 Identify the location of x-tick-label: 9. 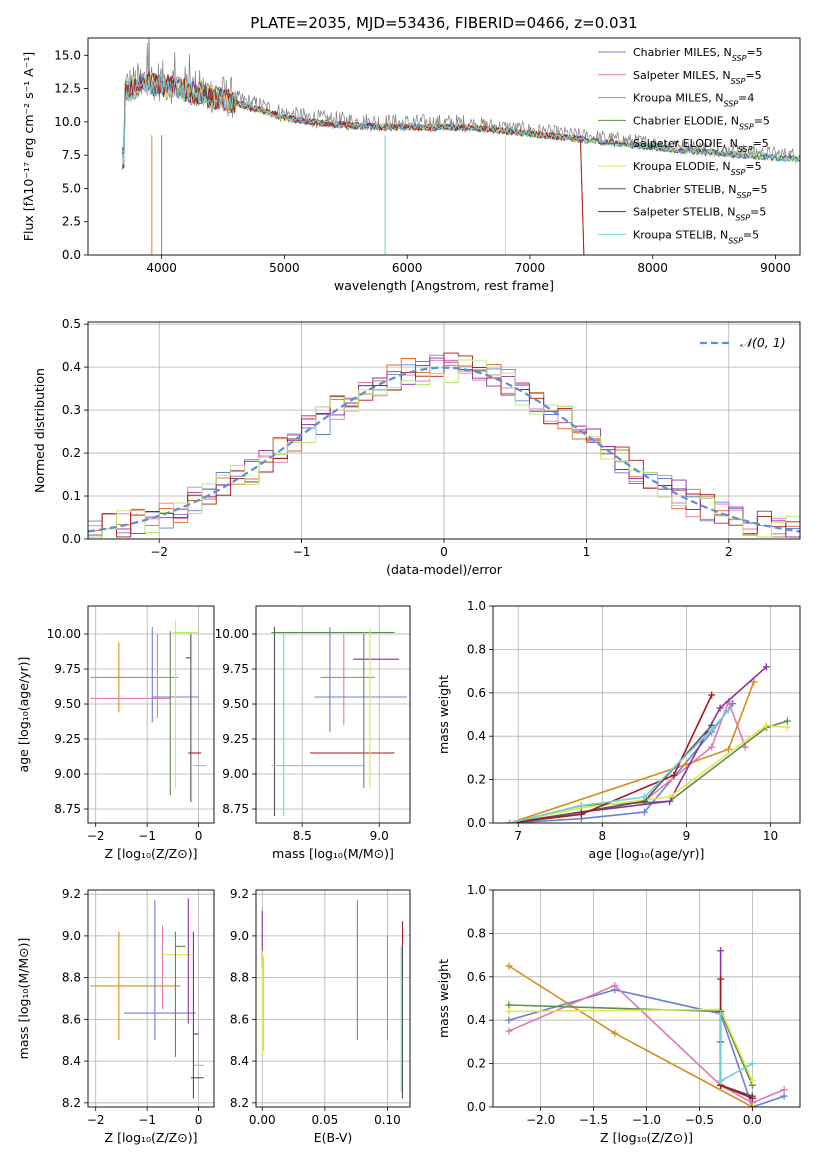
(687, 836).